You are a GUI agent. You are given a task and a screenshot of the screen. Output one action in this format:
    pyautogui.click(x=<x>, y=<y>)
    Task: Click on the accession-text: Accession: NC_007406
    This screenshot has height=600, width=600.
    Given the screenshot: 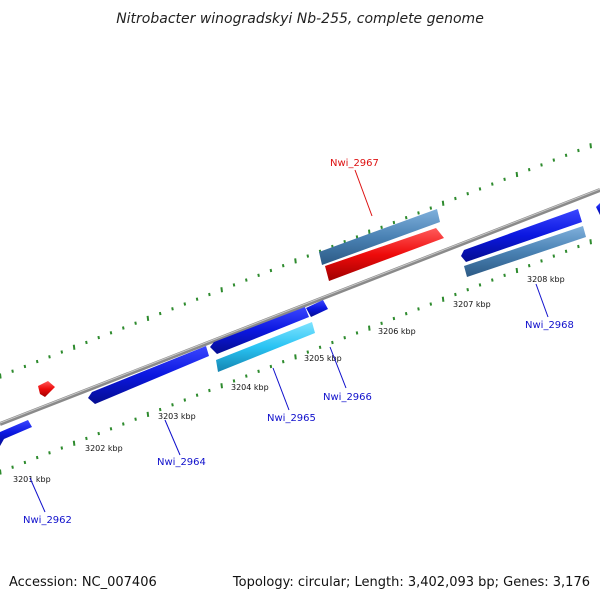 What is the action you would take?
    pyautogui.click(x=83, y=582)
    